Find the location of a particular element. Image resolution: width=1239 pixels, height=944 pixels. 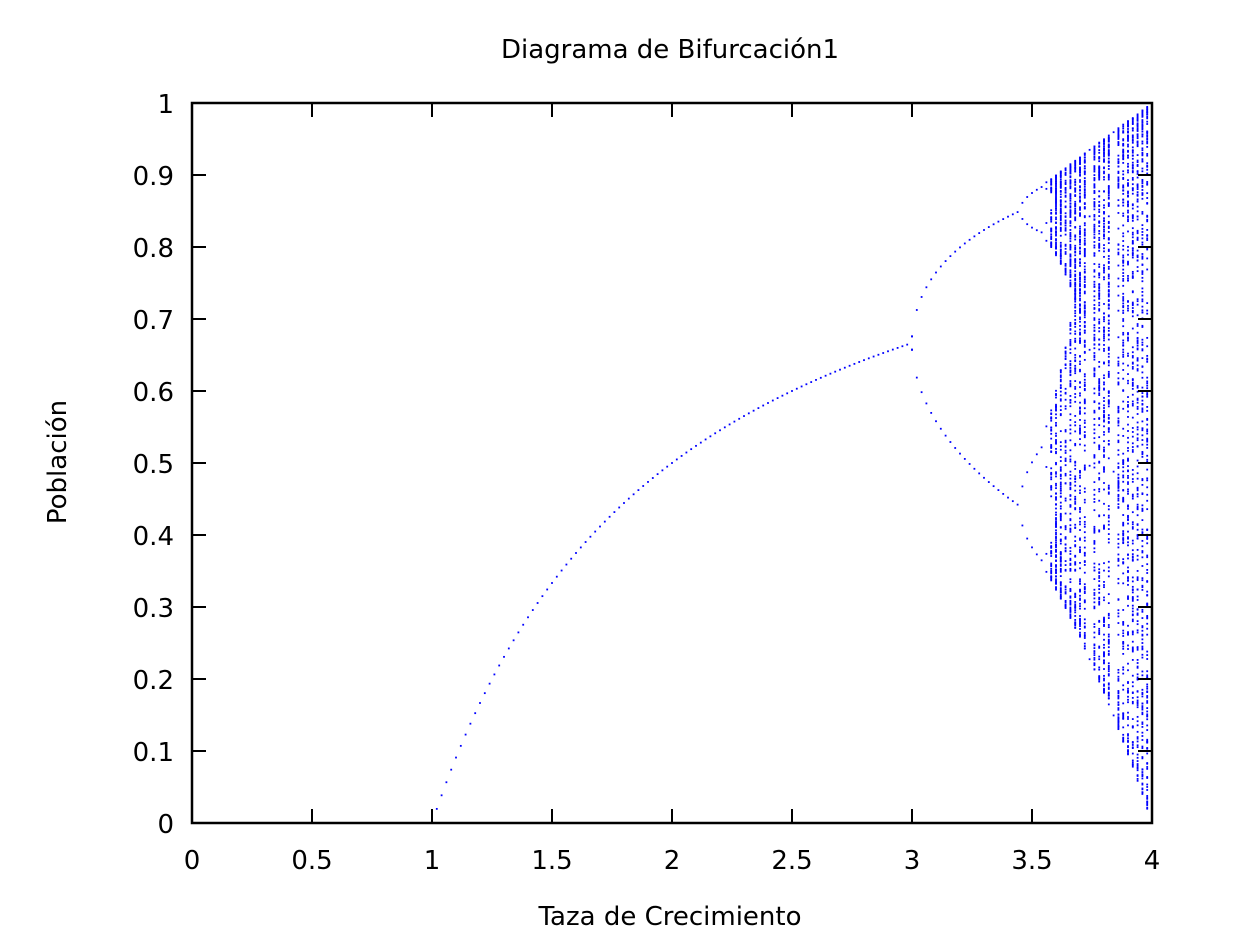

x-tick-label: 4 is located at coordinates (1152, 861).